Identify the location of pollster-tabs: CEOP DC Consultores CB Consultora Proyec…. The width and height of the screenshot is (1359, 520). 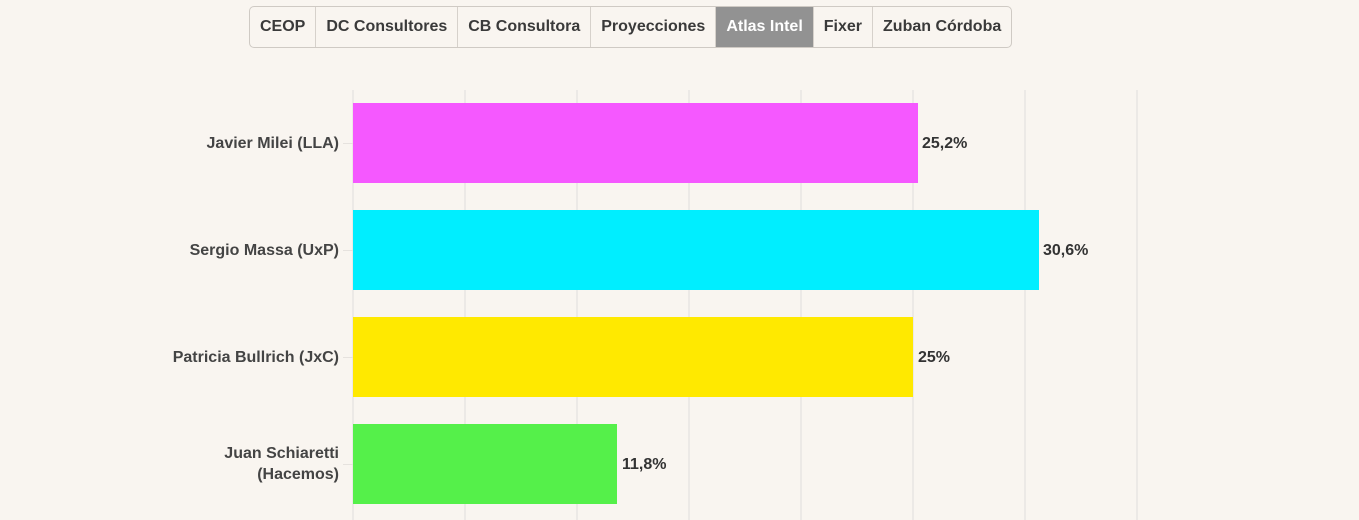
(631, 27).